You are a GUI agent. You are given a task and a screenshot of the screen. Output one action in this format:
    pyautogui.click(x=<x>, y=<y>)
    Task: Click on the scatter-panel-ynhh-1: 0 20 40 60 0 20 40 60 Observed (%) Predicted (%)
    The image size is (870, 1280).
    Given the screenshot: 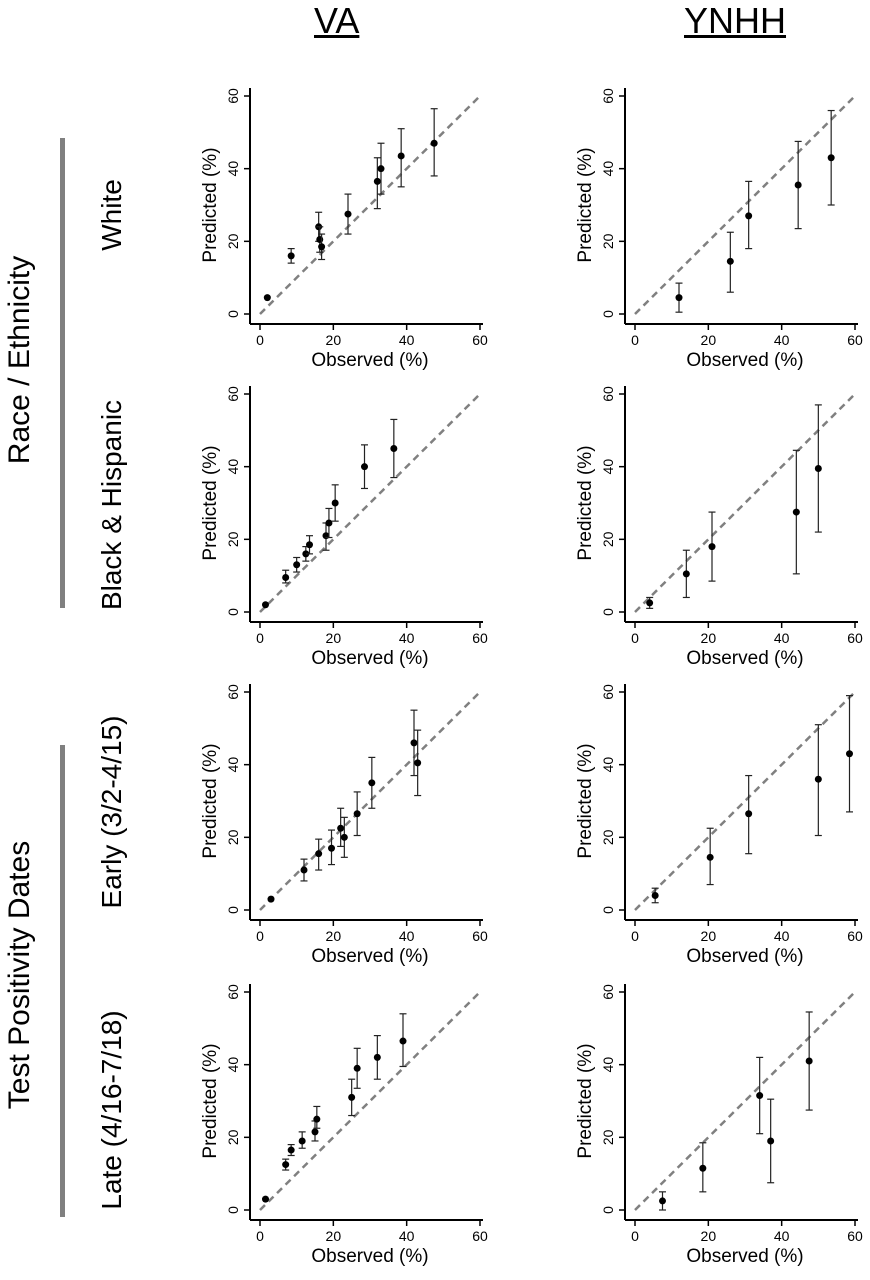 What is the action you would take?
    pyautogui.click(x=719, y=527)
    